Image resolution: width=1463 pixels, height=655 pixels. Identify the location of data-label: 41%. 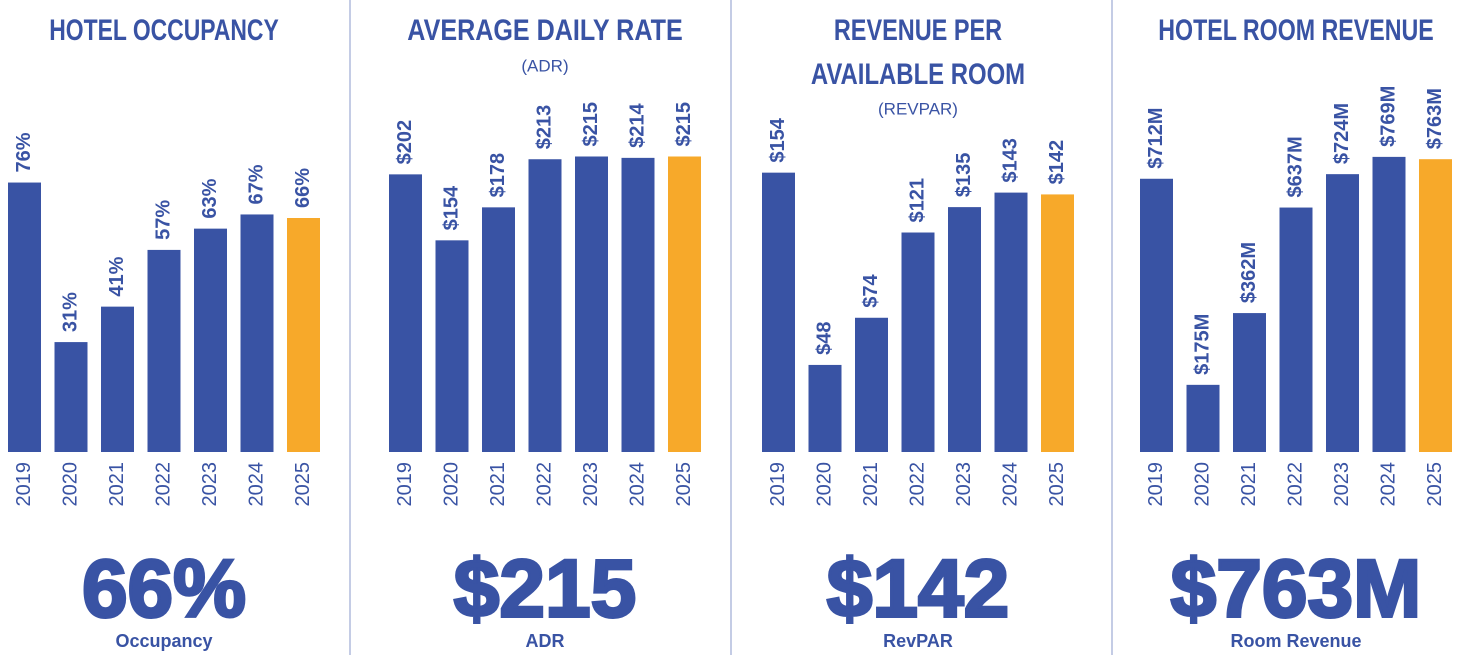
(117, 276).